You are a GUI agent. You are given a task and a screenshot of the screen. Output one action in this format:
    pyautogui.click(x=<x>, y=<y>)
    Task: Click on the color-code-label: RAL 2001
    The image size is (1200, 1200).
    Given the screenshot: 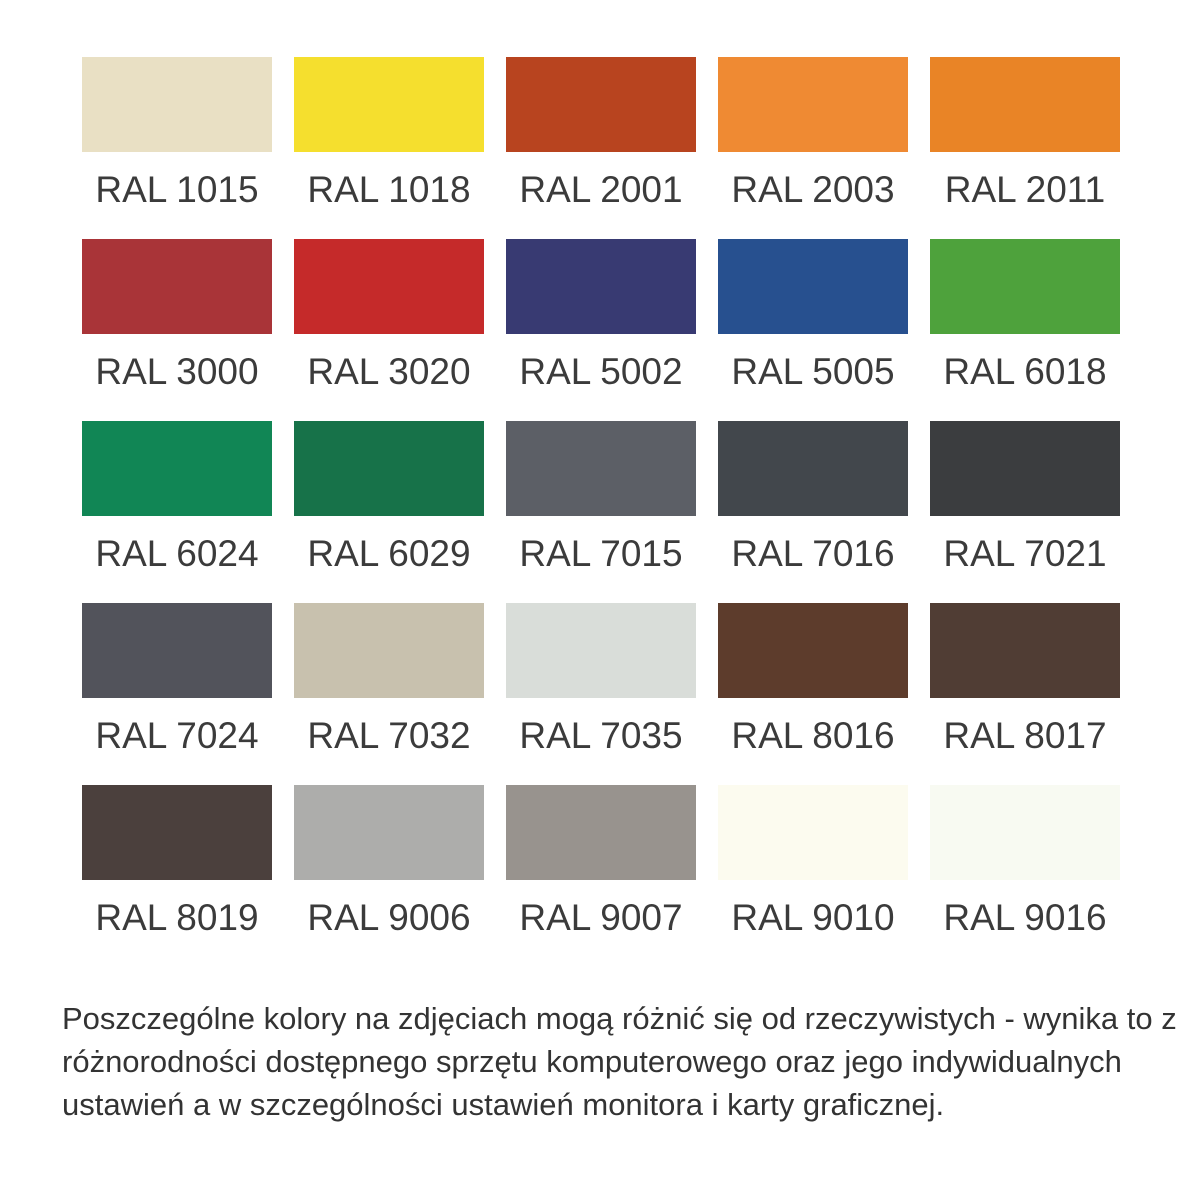 What is the action you would take?
    pyautogui.click(x=601, y=189)
    